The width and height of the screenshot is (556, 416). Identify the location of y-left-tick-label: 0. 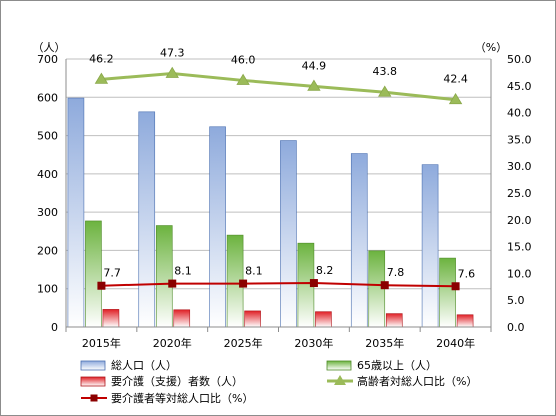
(54, 327).